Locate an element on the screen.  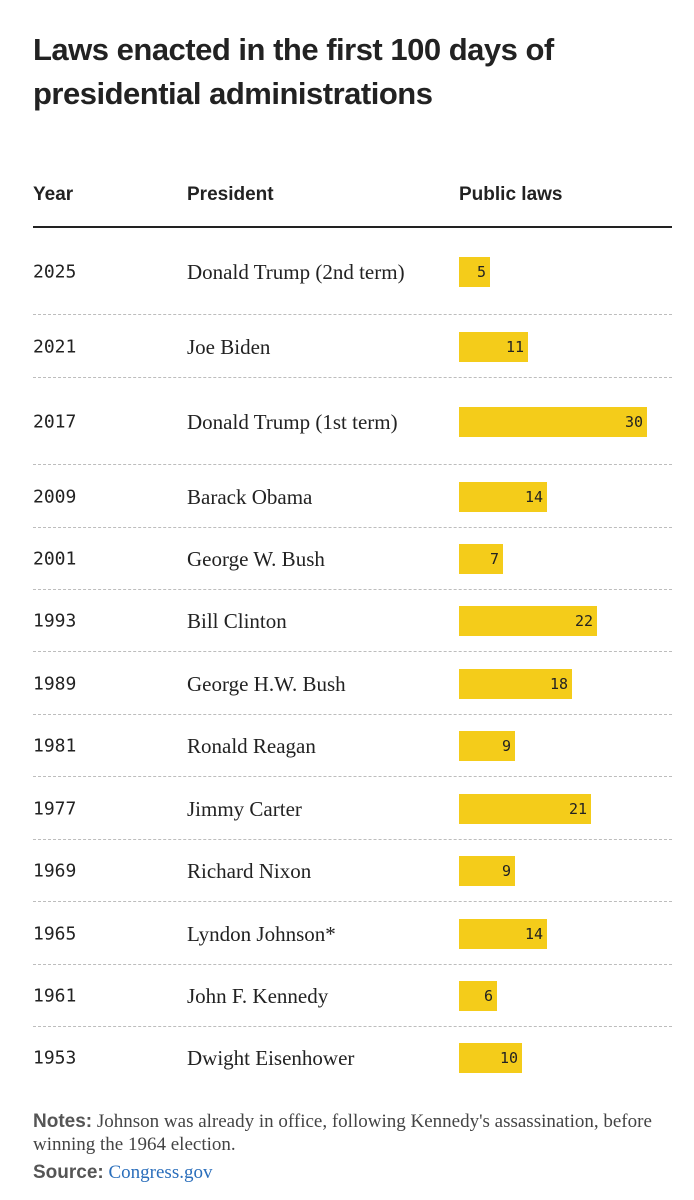
source-label: Source: is located at coordinates (68, 1172).